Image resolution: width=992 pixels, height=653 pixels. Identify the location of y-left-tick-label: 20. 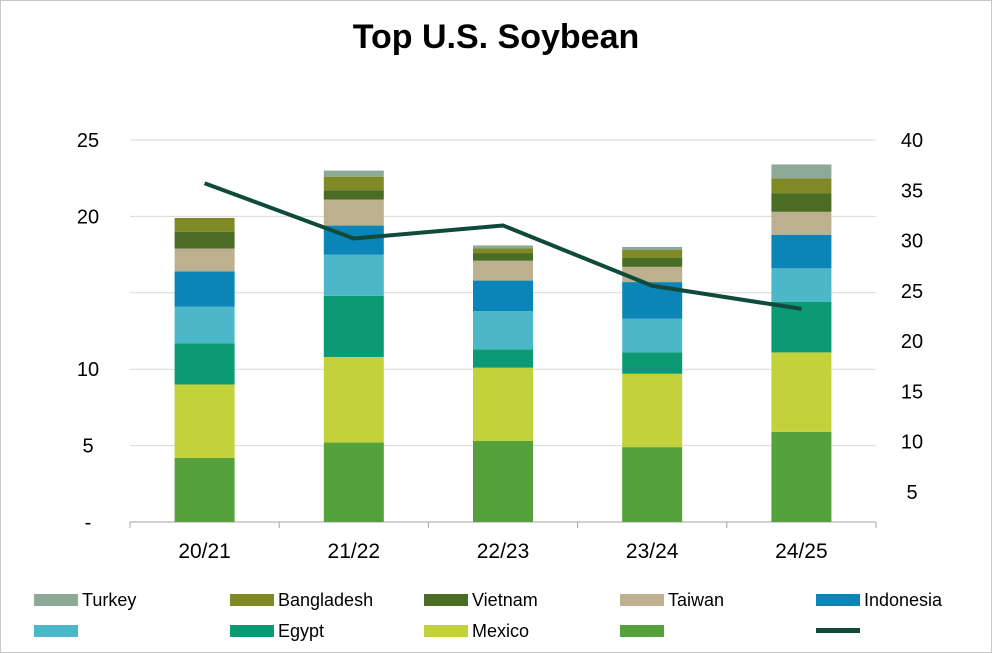
(88, 217).